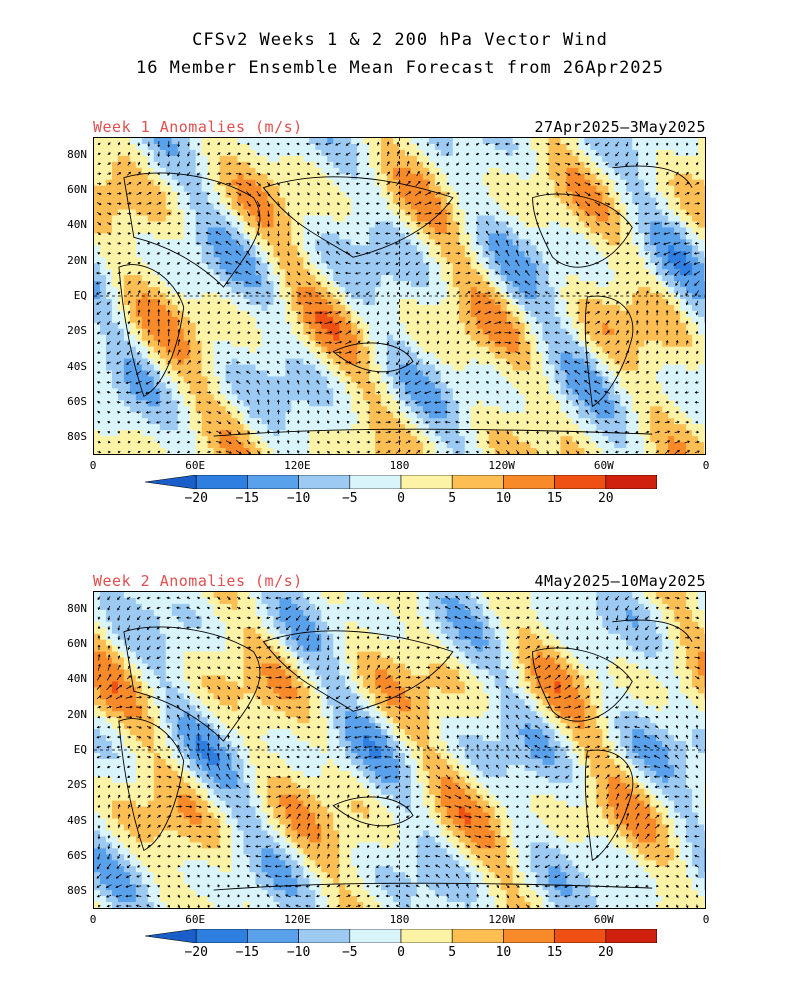 The width and height of the screenshot is (800, 1000). I want to click on panel-dates: 27Apr2025—3May2025, so click(620, 127).